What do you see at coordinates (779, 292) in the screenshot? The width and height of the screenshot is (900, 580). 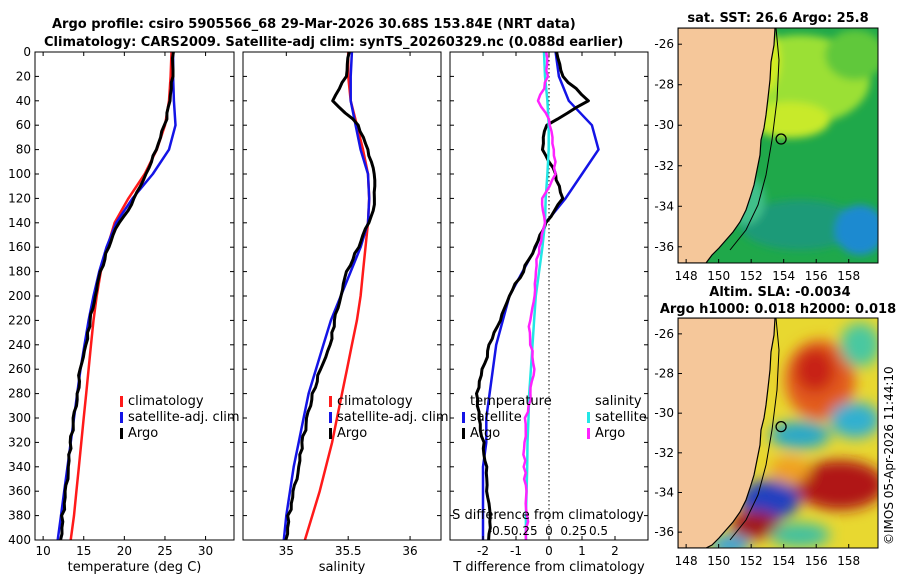 I see `sla-map-title-1: Altim. SLA: -0.0034` at bounding box center [779, 292].